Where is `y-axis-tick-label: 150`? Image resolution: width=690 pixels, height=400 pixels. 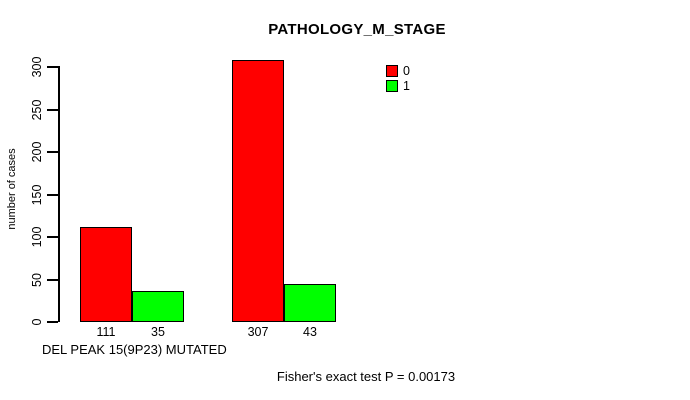
y-axis-tick-label: 150 is located at coordinates (37, 195).